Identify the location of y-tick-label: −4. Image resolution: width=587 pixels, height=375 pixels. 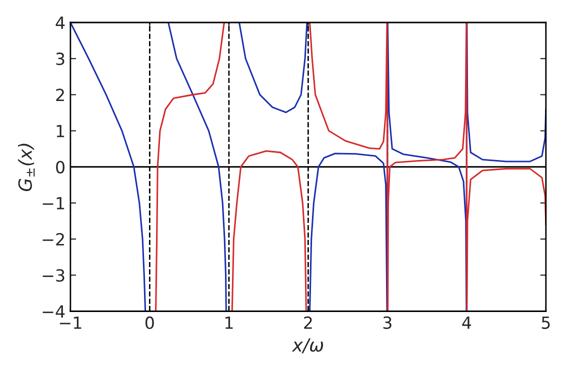
(53, 311).